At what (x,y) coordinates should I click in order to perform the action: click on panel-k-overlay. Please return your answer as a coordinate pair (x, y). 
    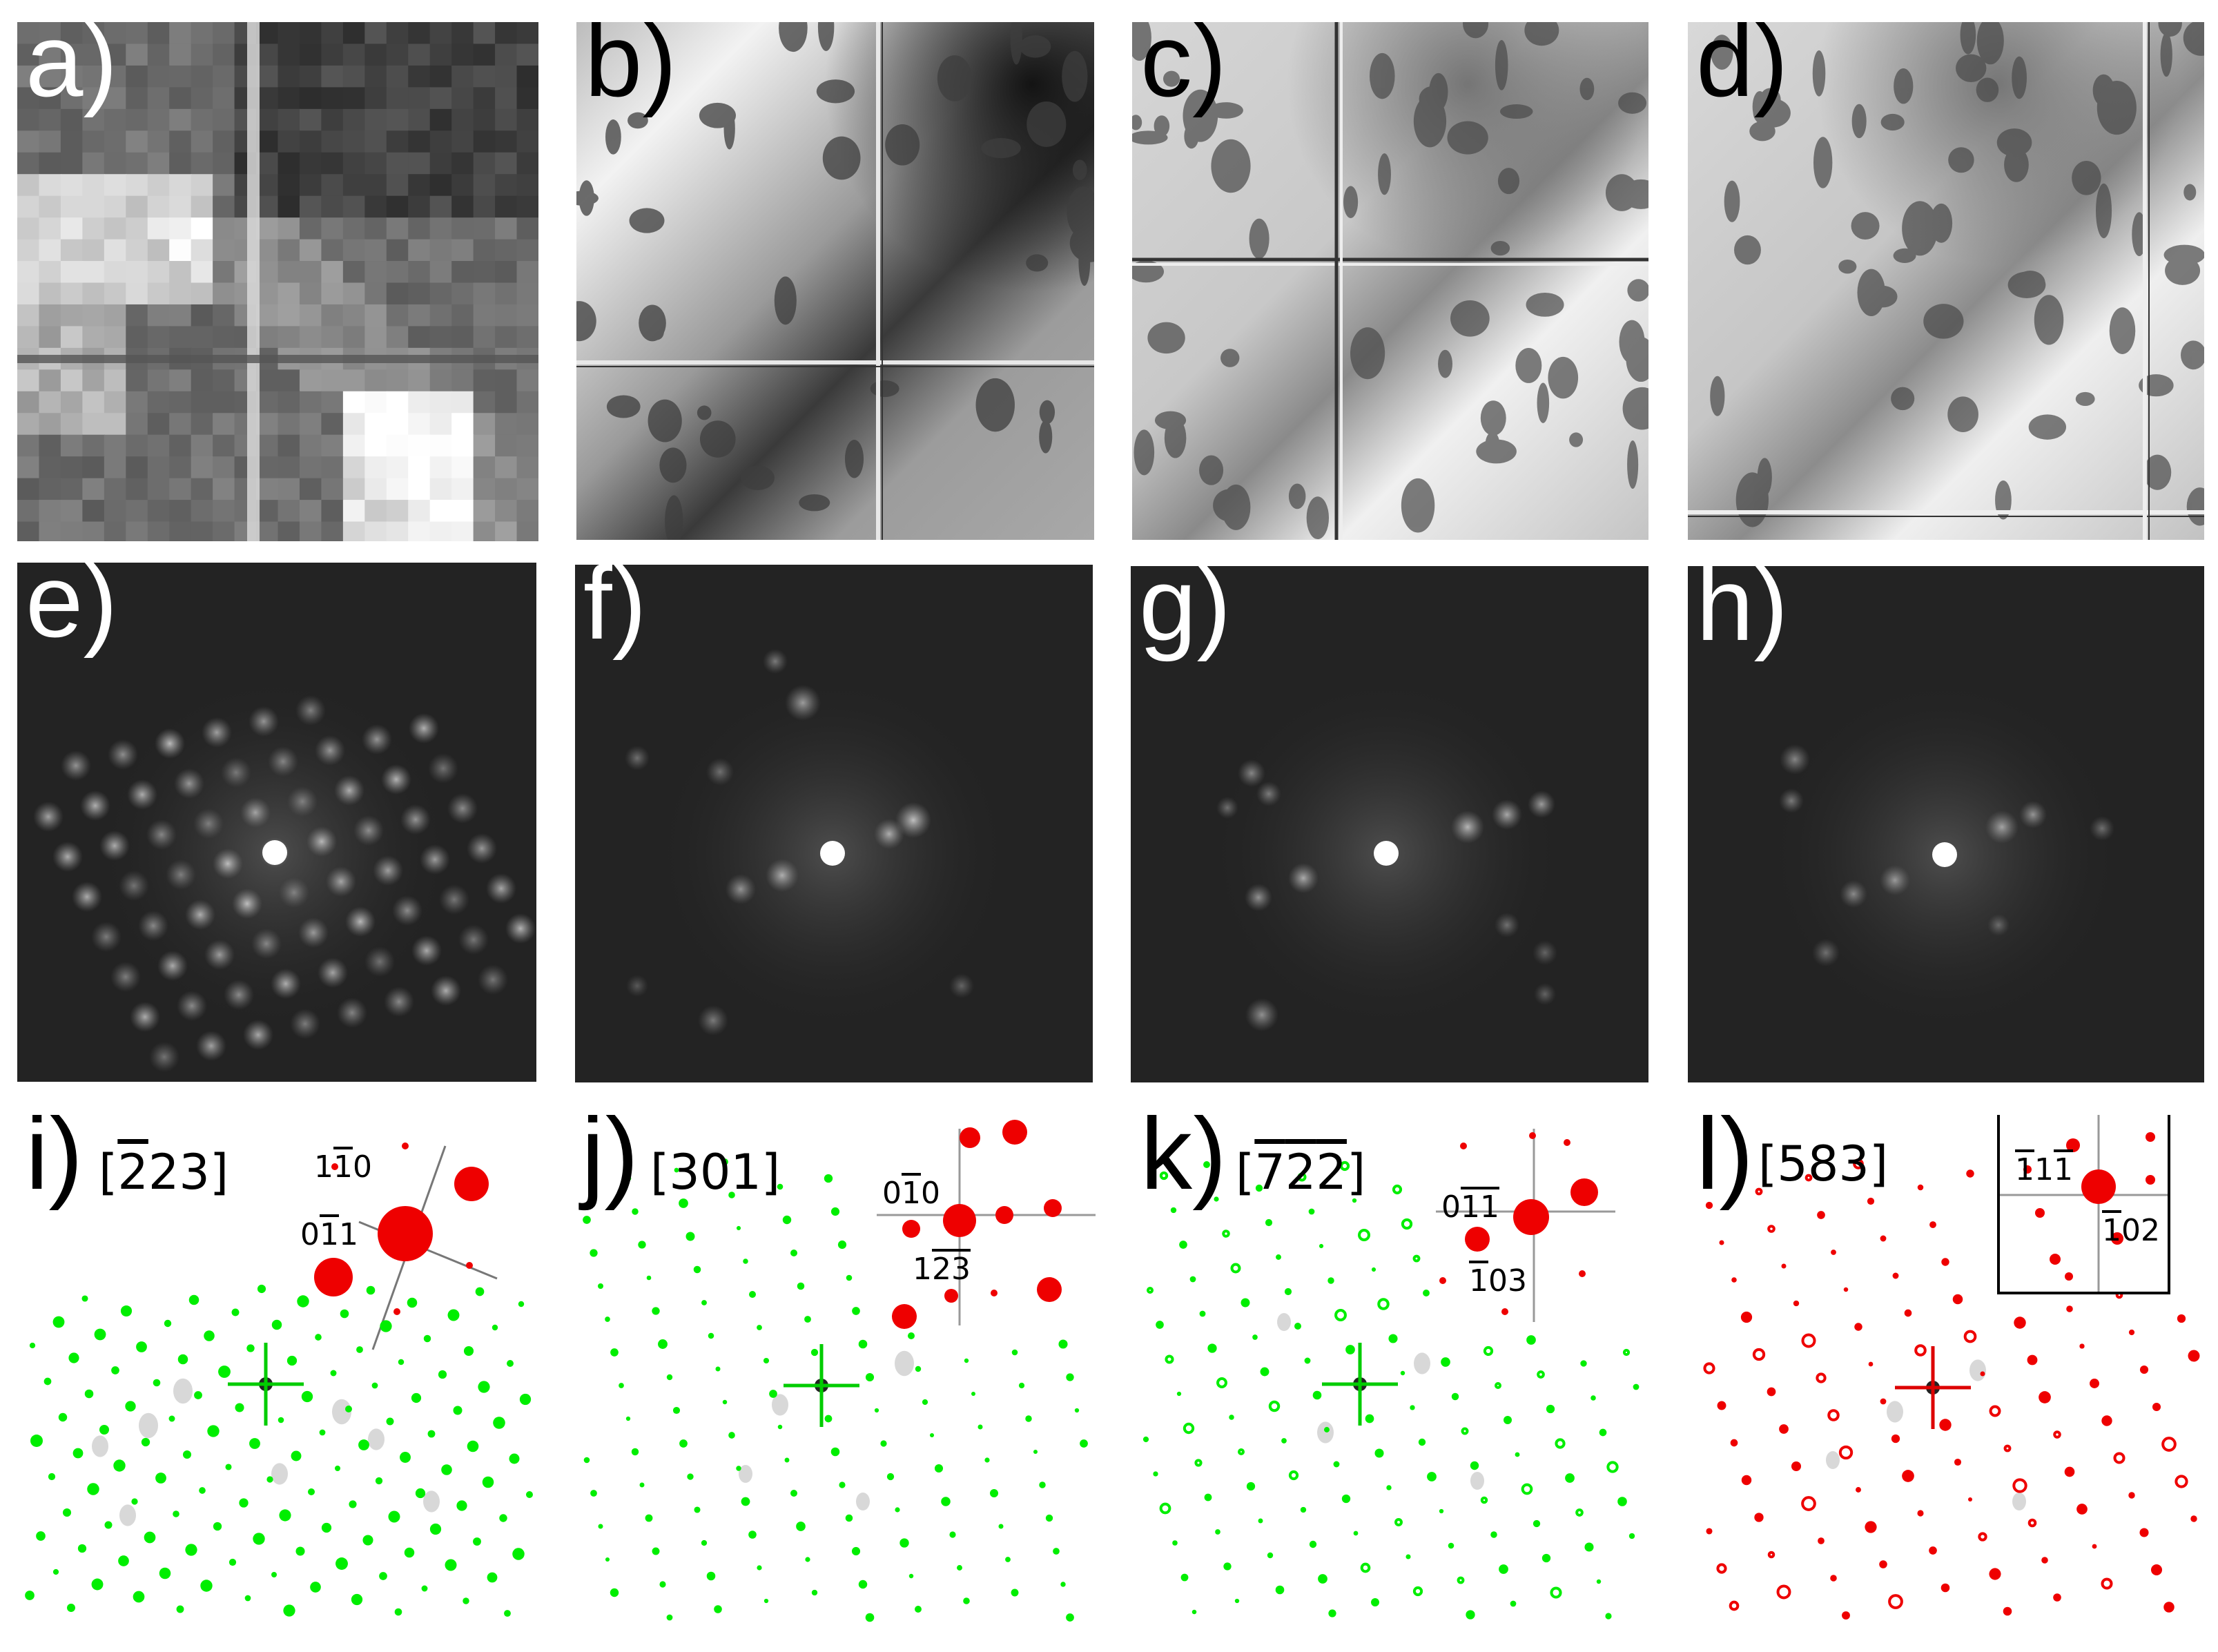
    Looking at the image, I should click on (1391, 1374).